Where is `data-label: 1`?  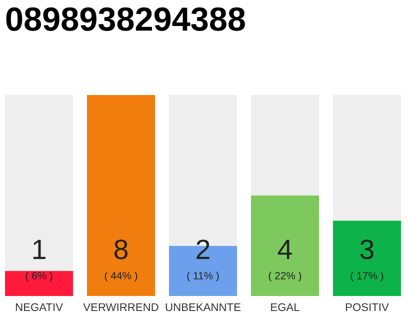
data-label: 1 is located at coordinates (39, 249).